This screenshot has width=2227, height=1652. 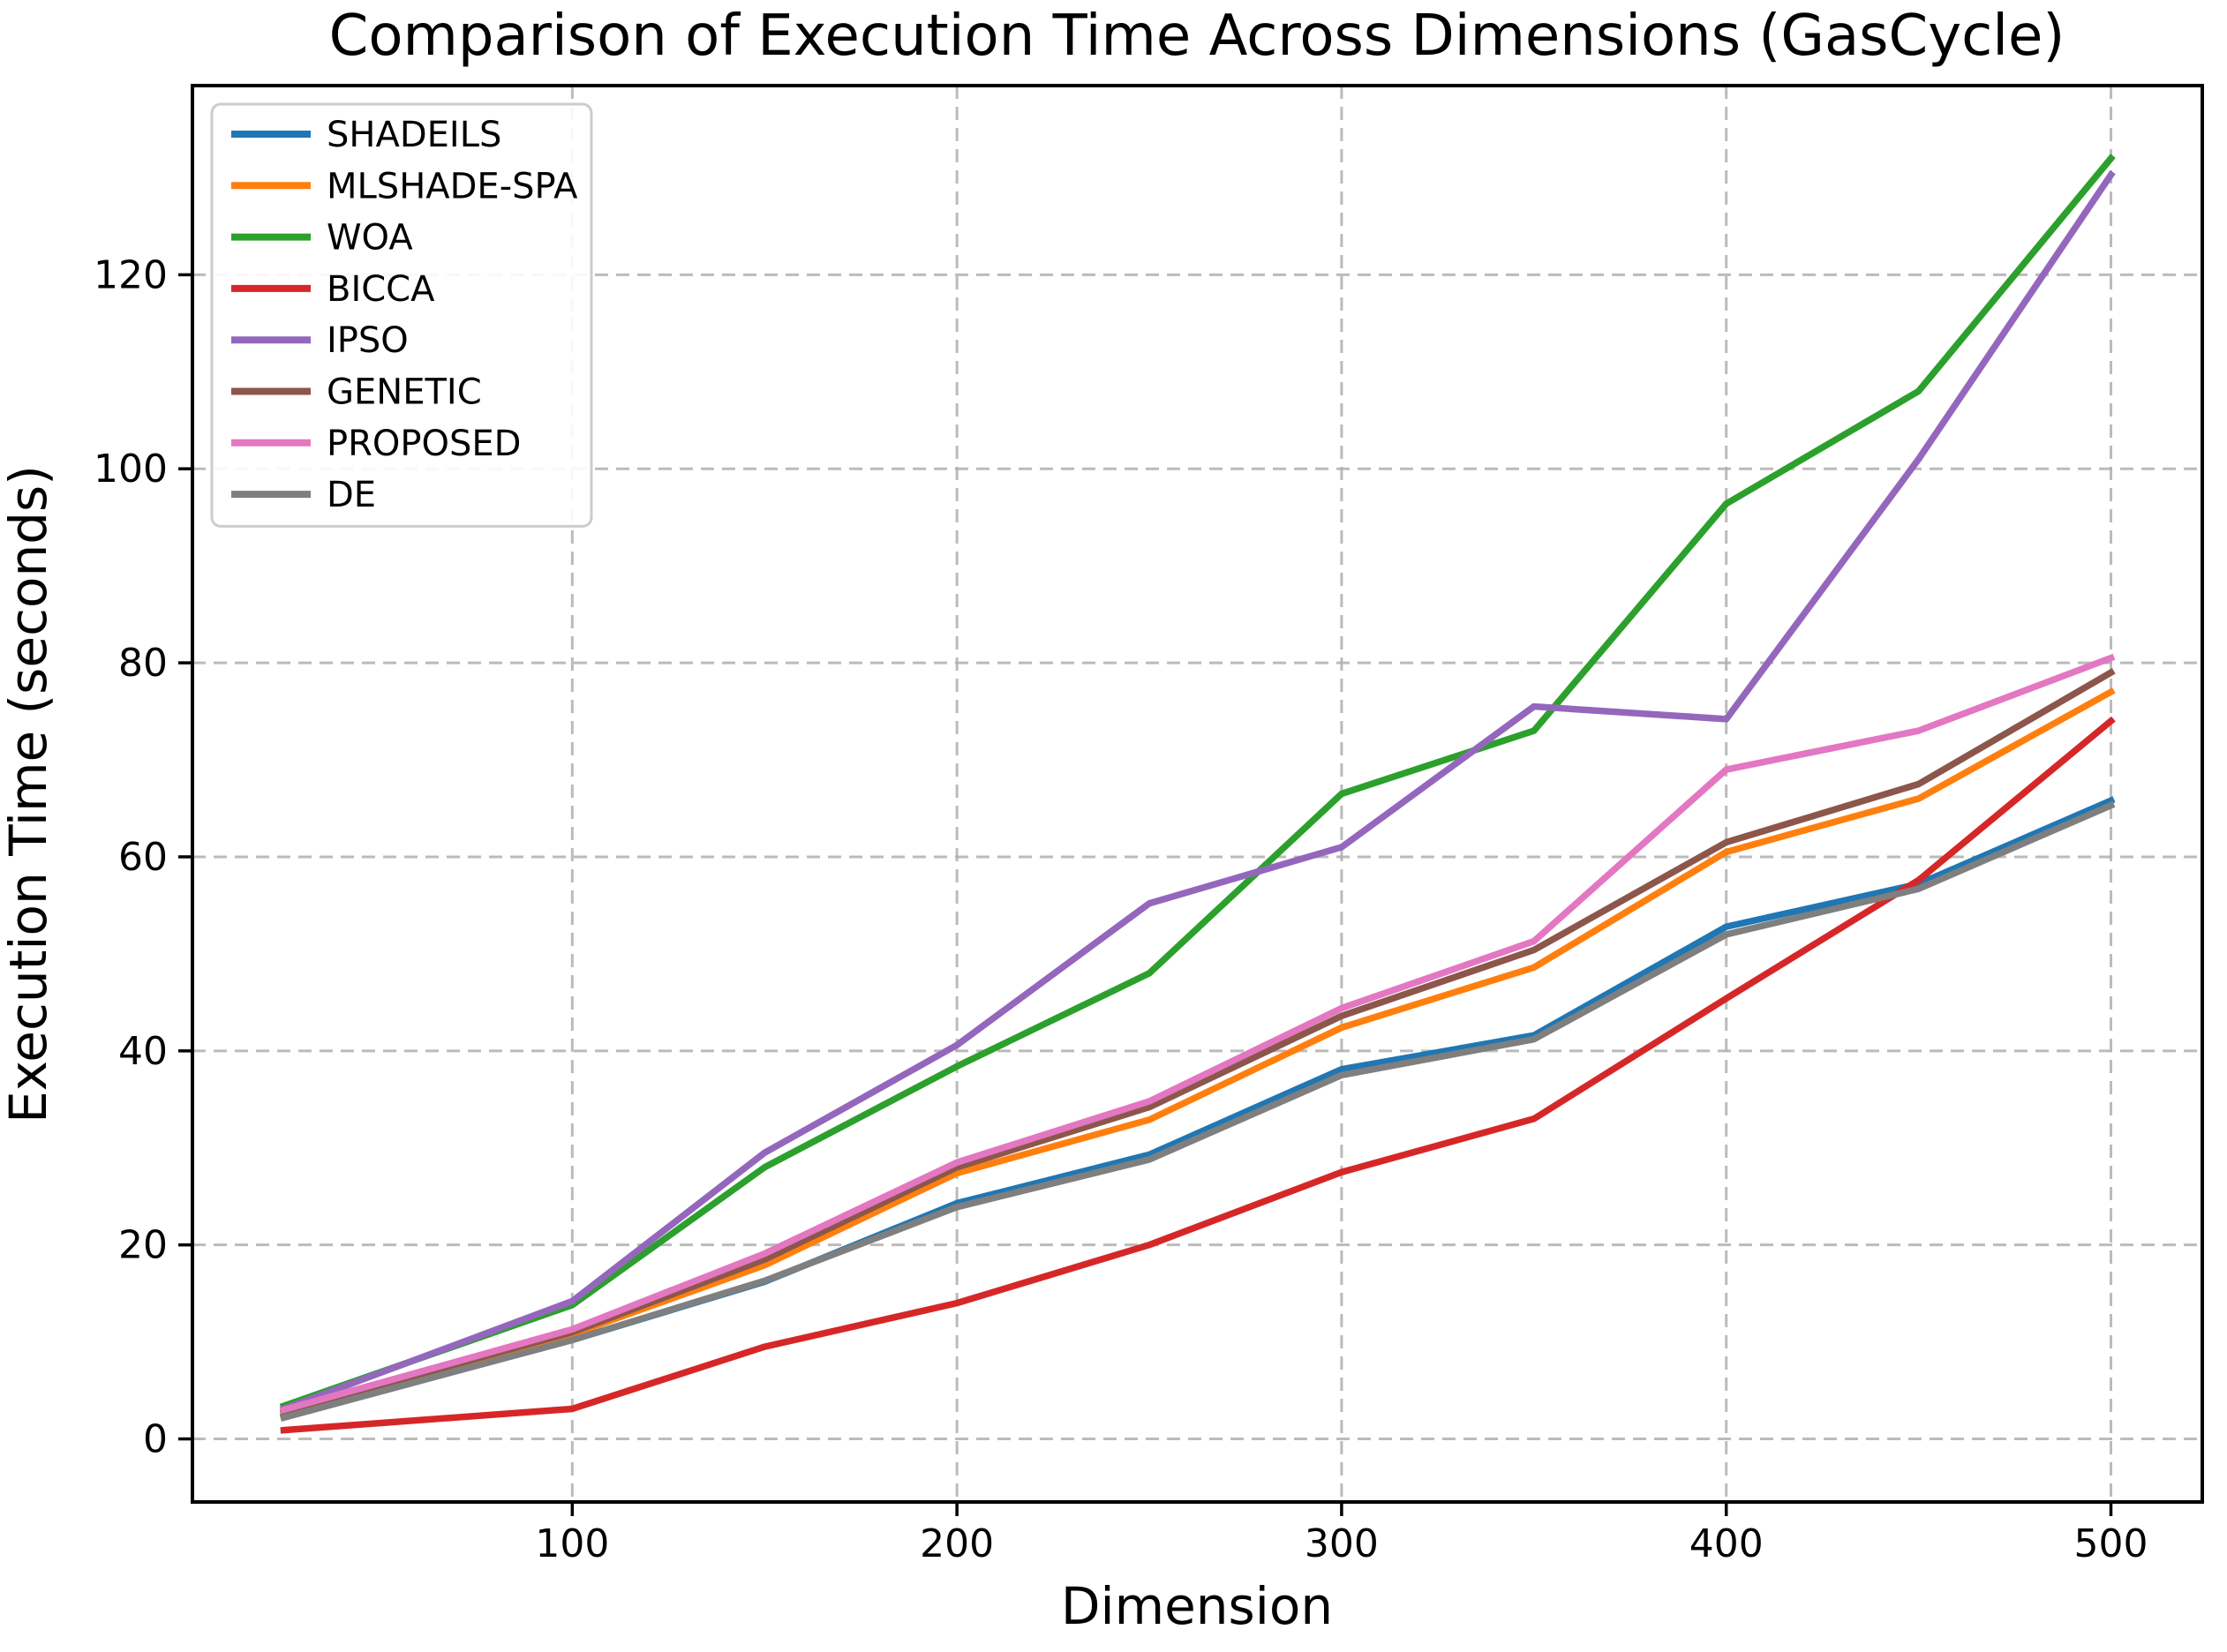 What do you see at coordinates (143, 1051) in the screenshot?
I see `y-tick-label-40: 40` at bounding box center [143, 1051].